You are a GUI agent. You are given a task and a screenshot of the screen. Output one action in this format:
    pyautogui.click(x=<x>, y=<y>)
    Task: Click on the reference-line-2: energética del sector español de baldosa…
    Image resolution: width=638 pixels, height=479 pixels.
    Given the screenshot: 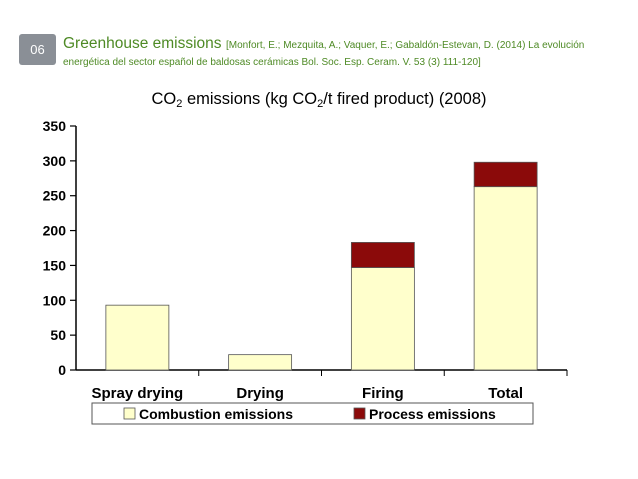 What is the action you would take?
    pyautogui.click(x=272, y=62)
    